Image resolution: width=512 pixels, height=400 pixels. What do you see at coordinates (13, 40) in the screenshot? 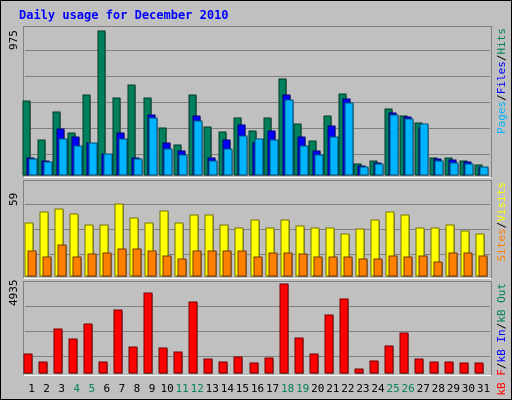
I see `y-max-label: 975` at bounding box center [13, 40].